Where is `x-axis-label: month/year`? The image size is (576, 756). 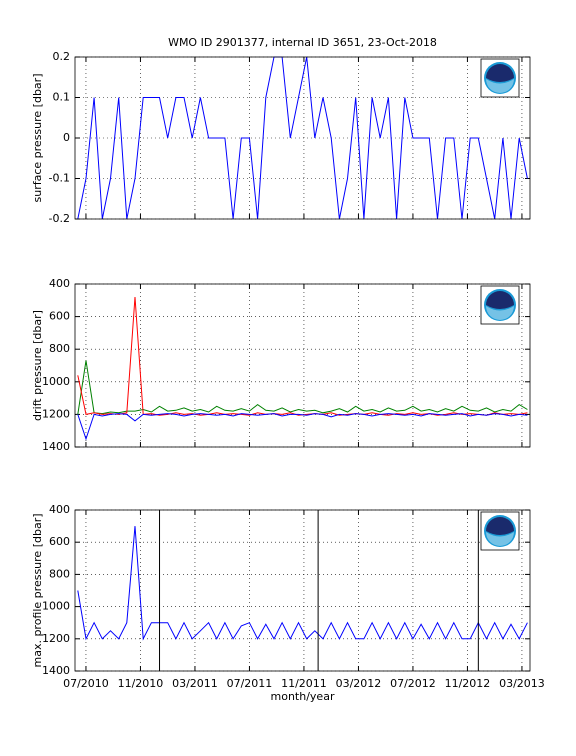 x-axis-label: month/year is located at coordinates (303, 696).